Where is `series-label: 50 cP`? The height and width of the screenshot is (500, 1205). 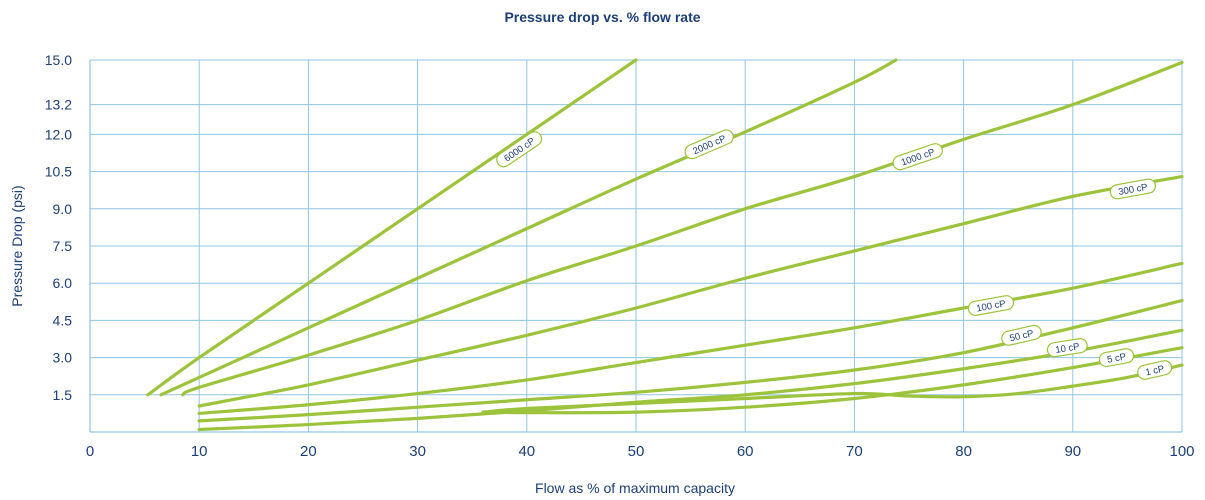
series-label: 50 cP is located at coordinates (1021, 335).